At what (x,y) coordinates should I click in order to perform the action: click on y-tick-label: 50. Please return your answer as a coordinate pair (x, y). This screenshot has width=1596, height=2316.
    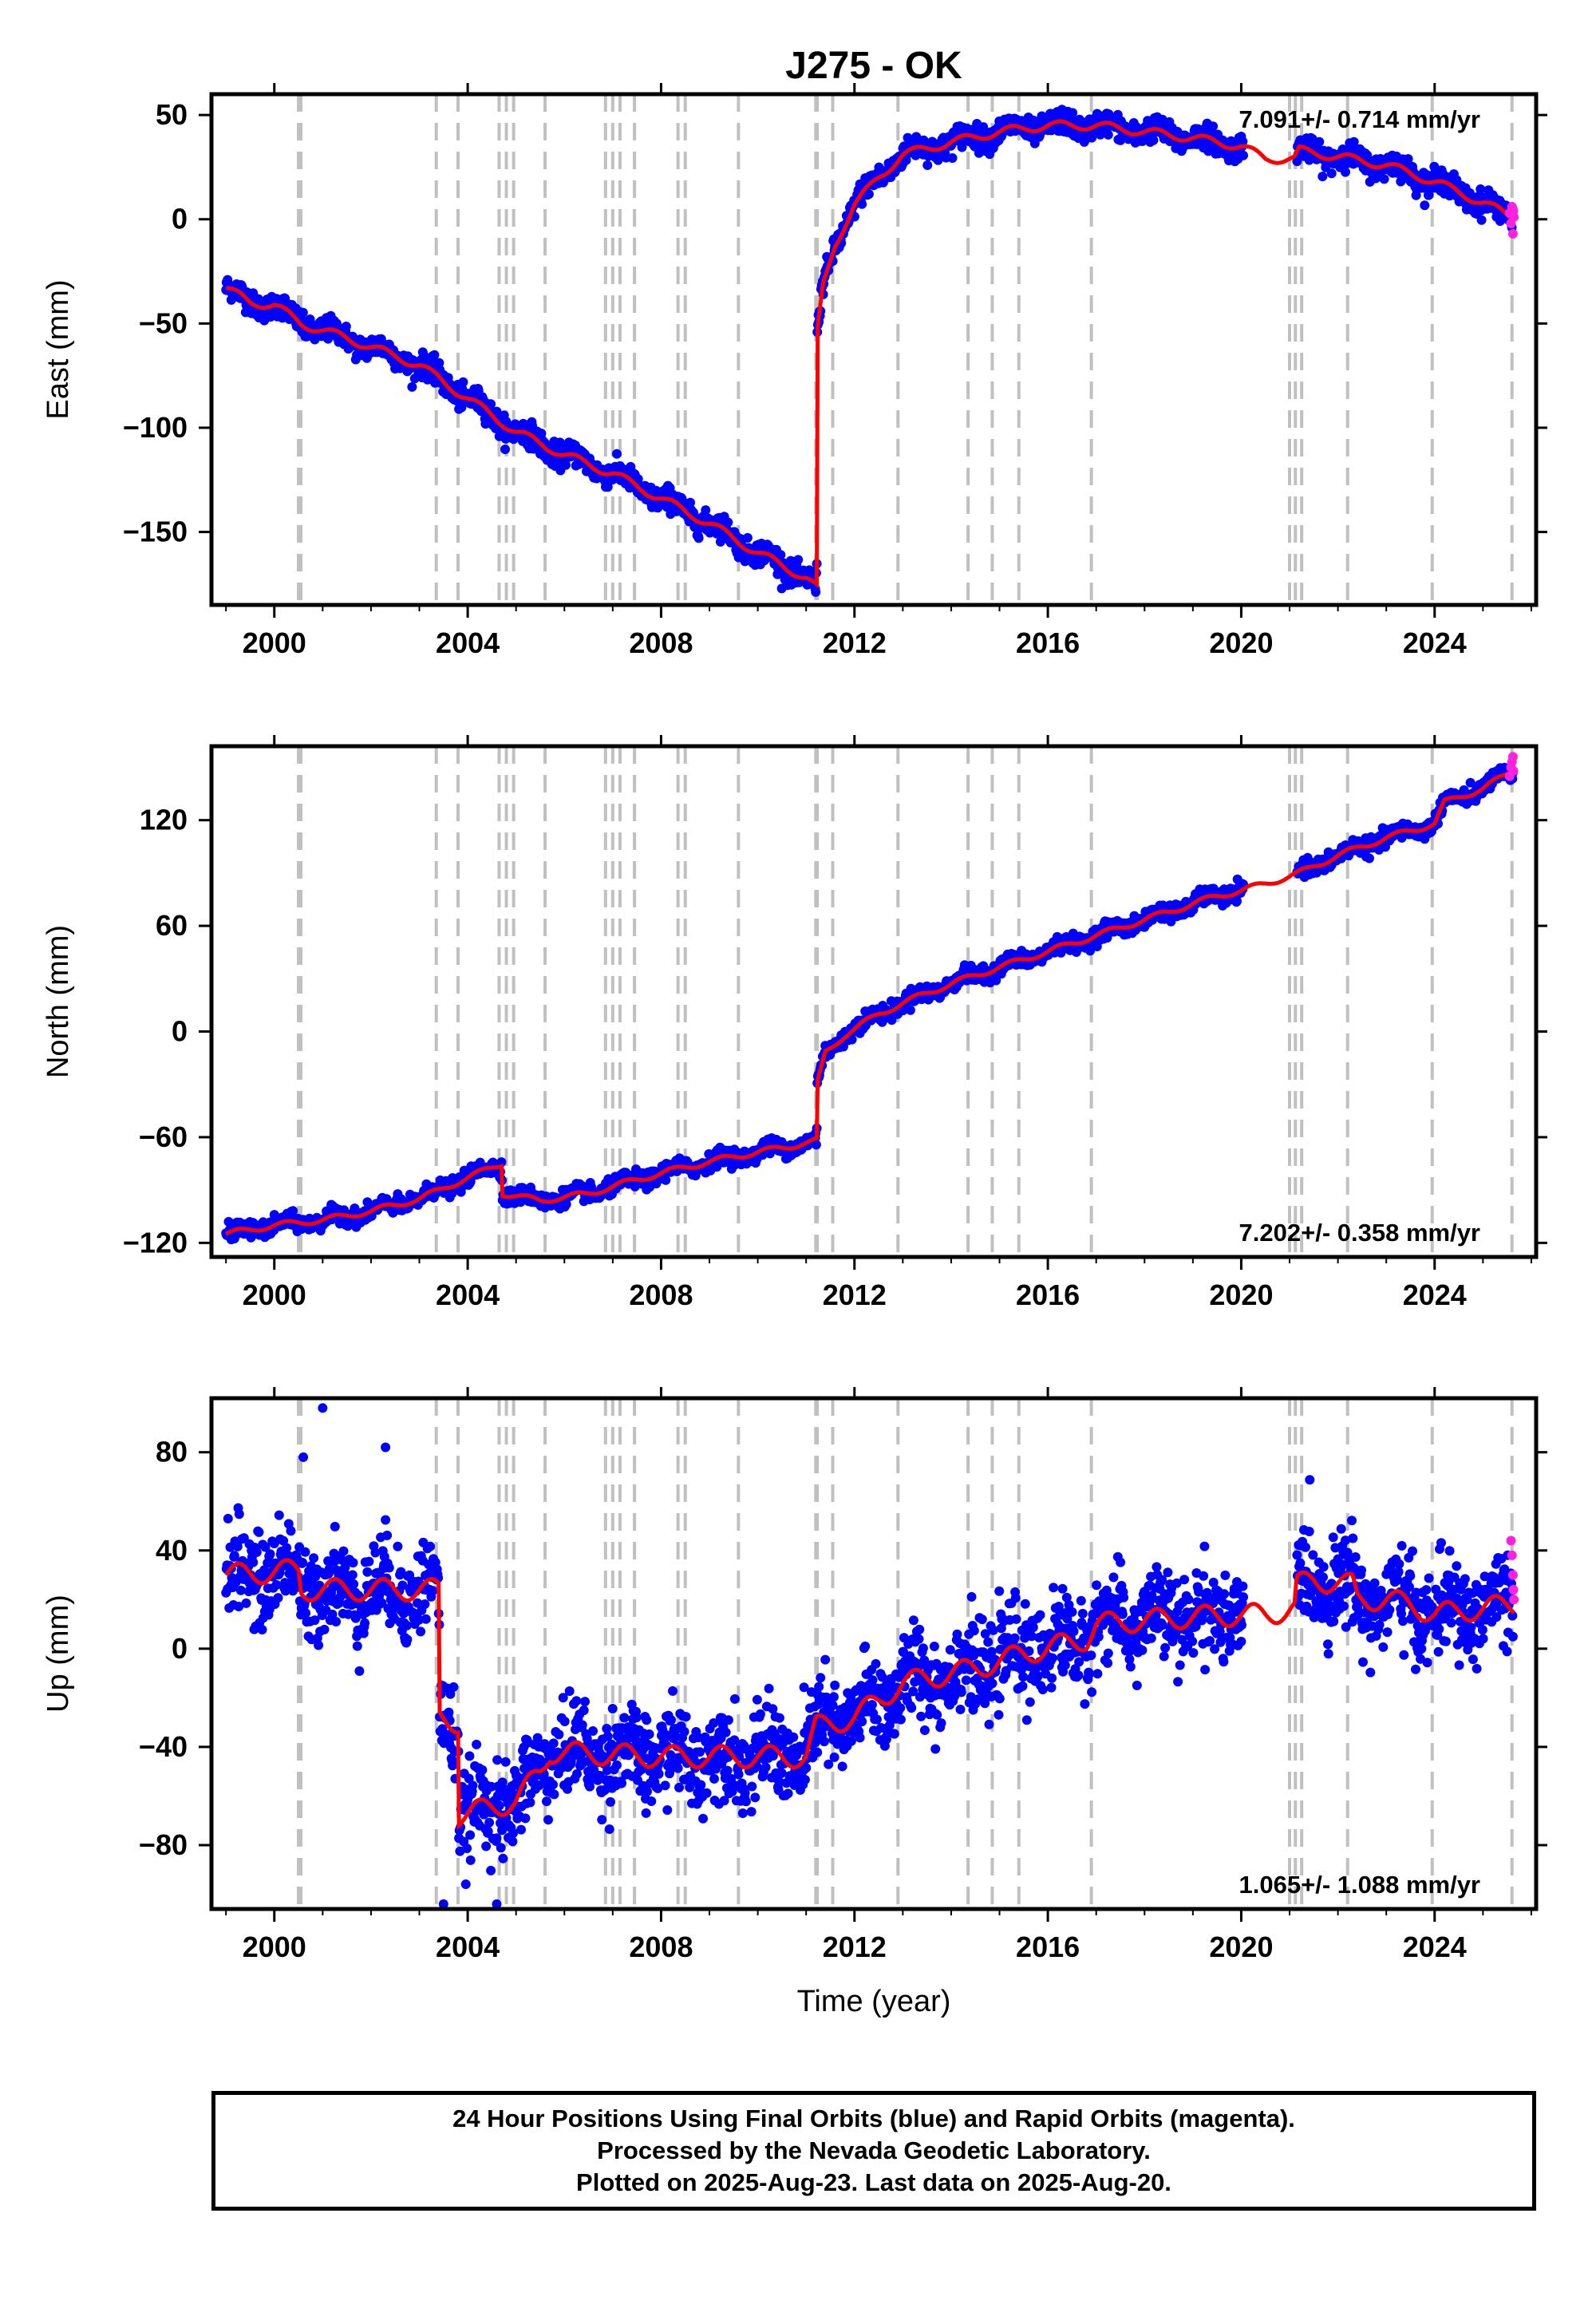
    Looking at the image, I should click on (172, 114).